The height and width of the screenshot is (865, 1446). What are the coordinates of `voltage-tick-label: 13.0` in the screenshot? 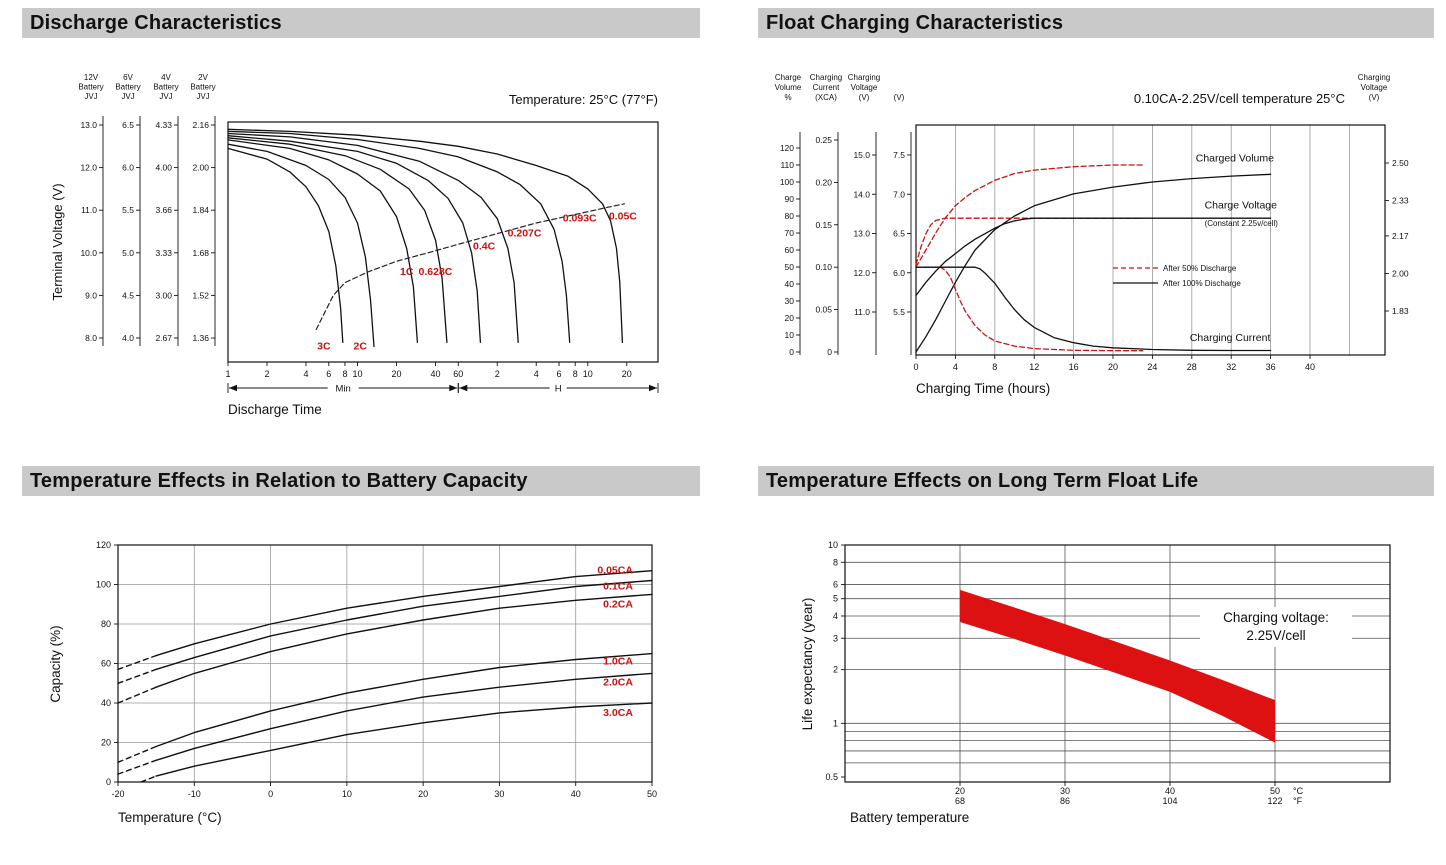 It's located at (88, 125).